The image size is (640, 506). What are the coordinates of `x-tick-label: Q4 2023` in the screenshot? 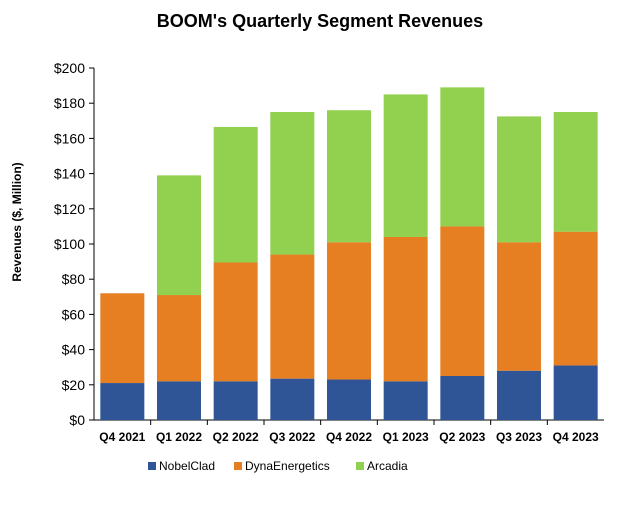 It's located at (576, 437).